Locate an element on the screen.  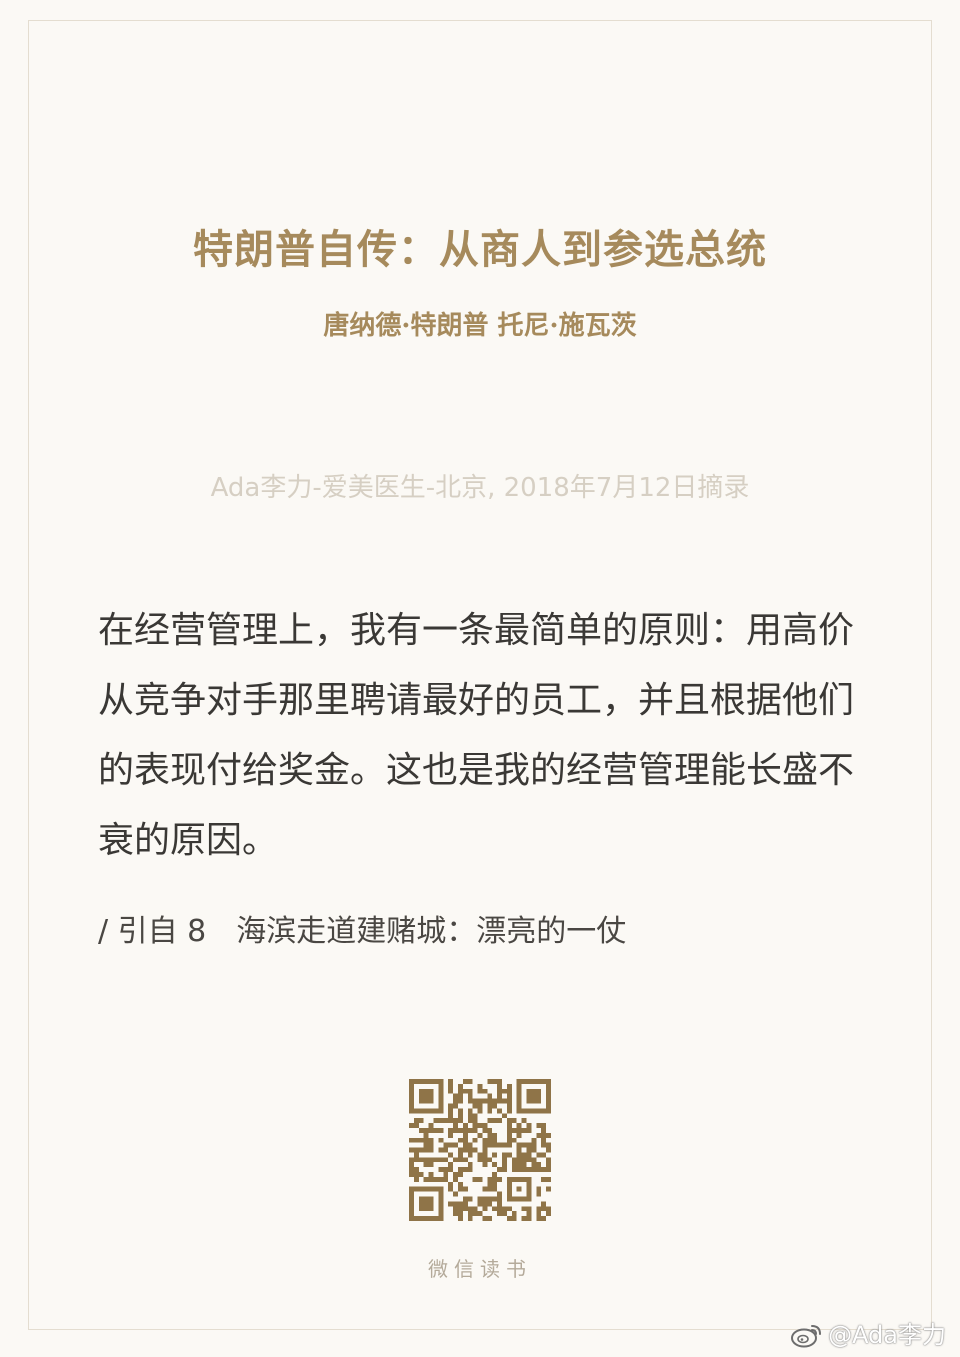
wechat-read-label: 微信读书 is located at coordinates (480, 1269).